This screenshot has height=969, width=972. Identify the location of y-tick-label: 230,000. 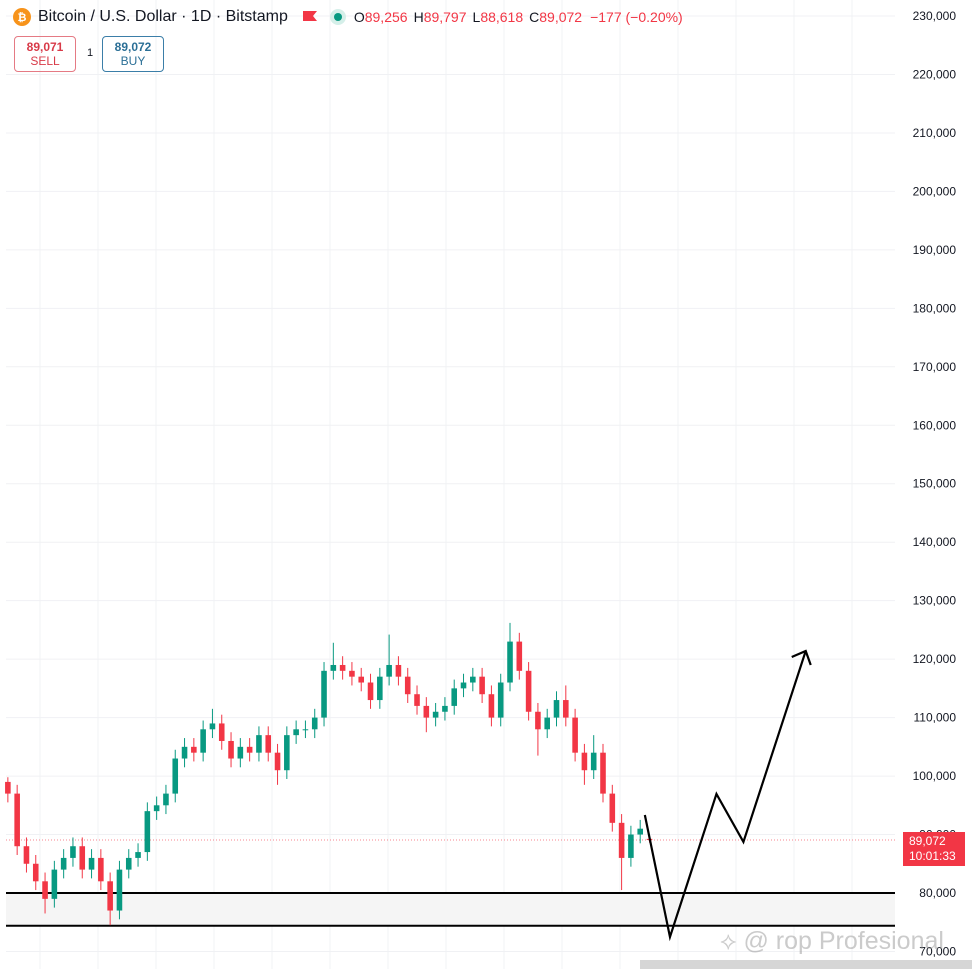
(935, 16).